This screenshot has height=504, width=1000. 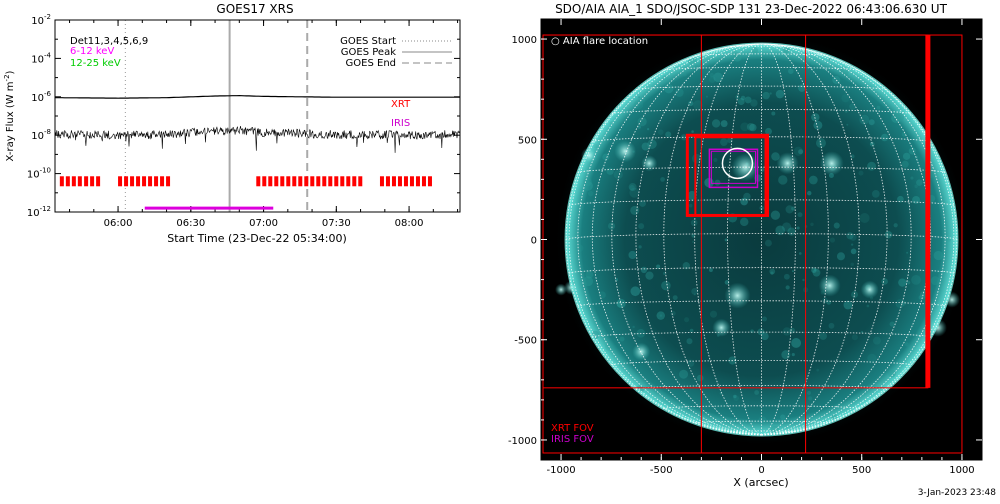 I want to click on aia-x-tick-label: 500, so click(x=861, y=470).